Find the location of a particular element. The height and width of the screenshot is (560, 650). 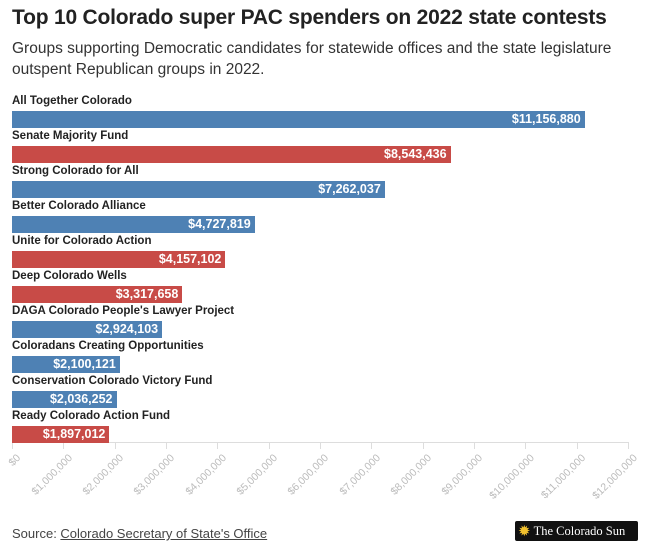

source-prefix: Source: is located at coordinates (36, 533).